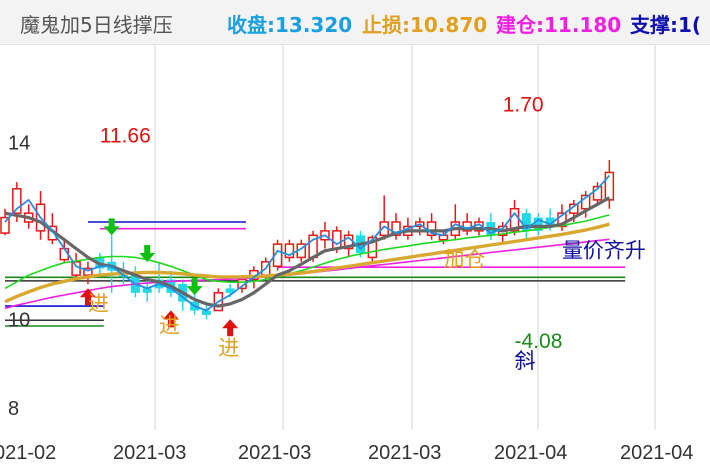 This screenshot has height=472, width=710. What do you see at coordinates (159, 277) in the screenshot?
I see `signal-arrows` at bounding box center [159, 277].